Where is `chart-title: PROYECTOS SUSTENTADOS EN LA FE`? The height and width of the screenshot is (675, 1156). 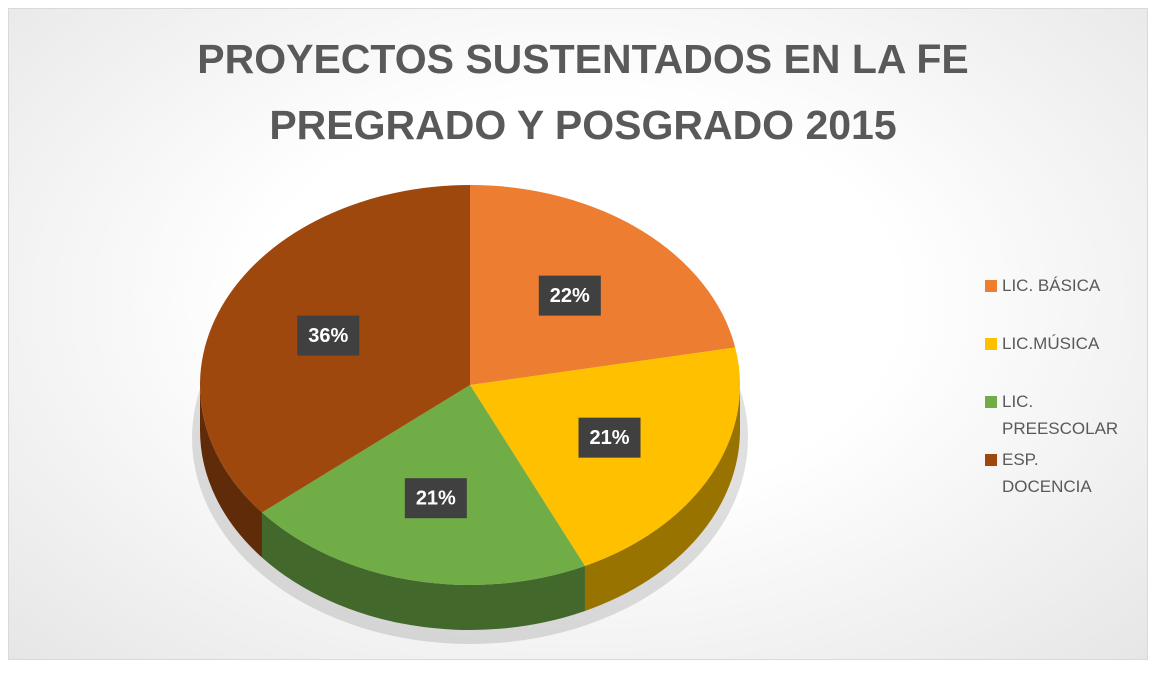
chart-title: PROYECTOS SUSTENTADOS EN LA FE is located at coordinates (583, 59).